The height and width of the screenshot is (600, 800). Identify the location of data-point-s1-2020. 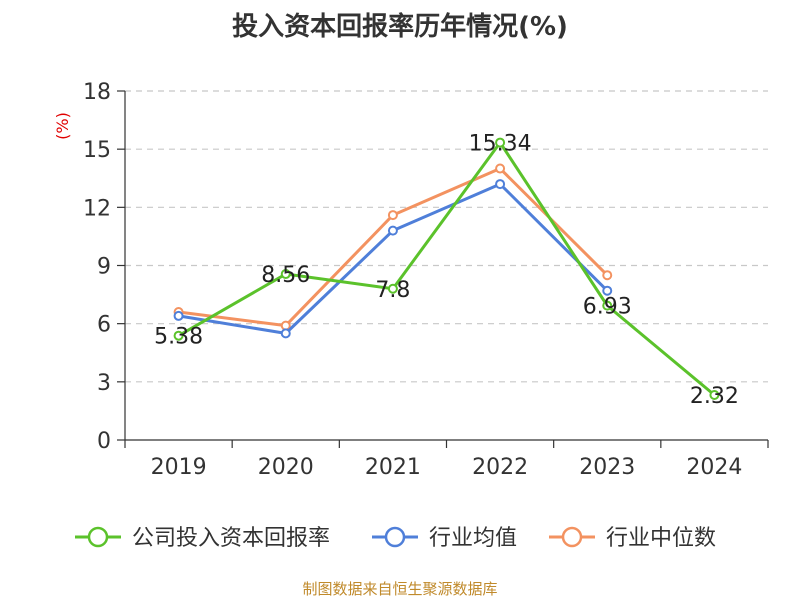
(285, 274).